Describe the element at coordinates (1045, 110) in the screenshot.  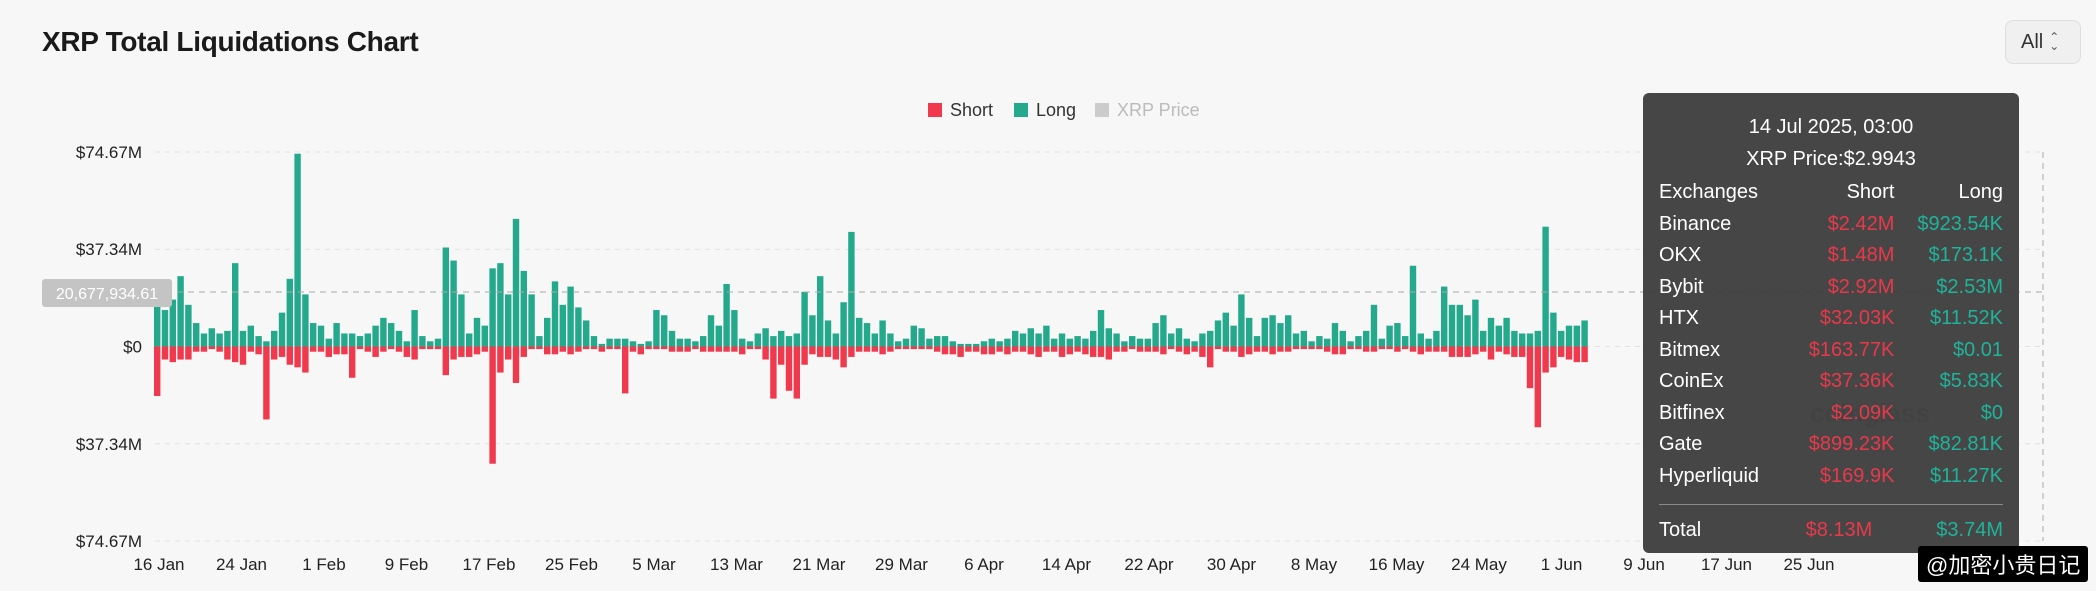
I see `legend-item-long: Long` at that location.